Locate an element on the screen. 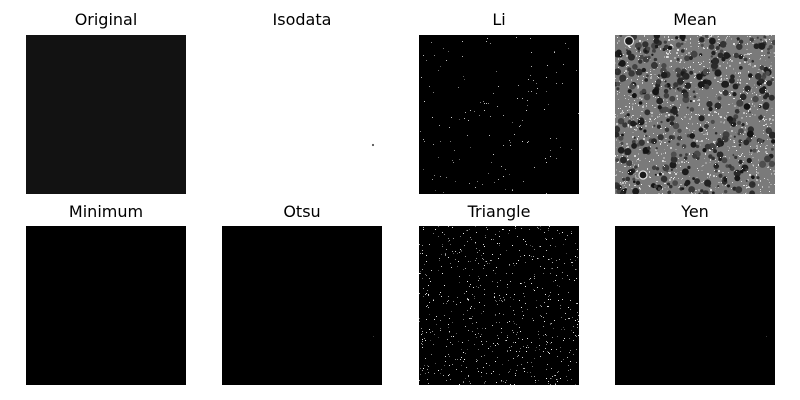  panel-title-minimum: Minimum is located at coordinates (106, 211).